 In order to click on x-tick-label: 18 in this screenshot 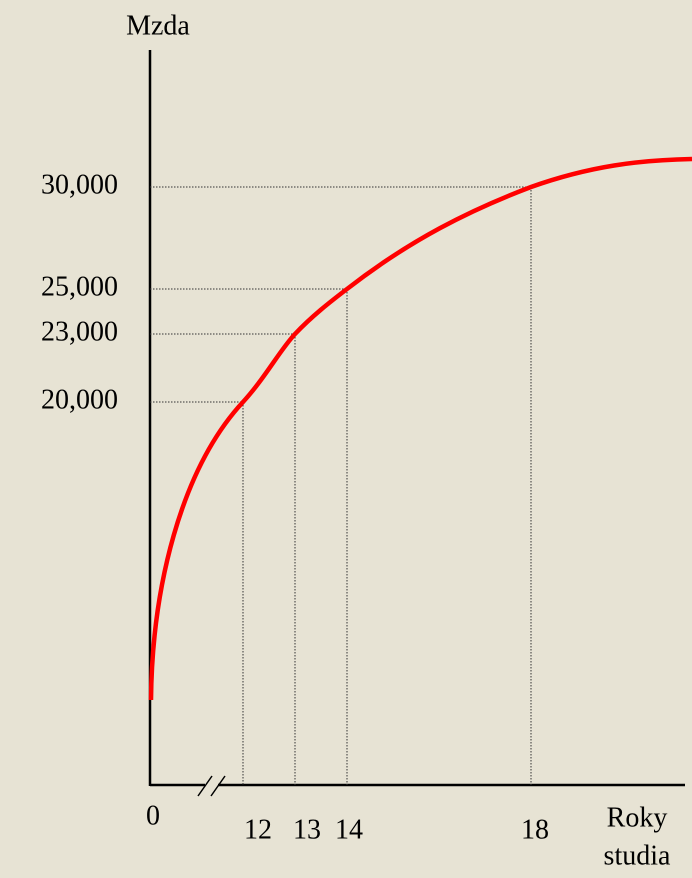, I will do `click(535, 829)`.